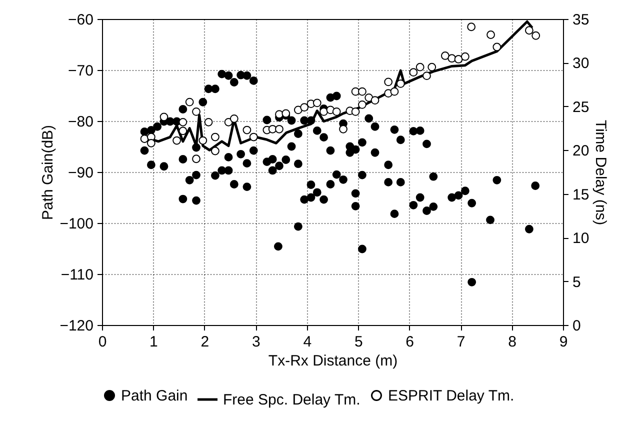 This screenshot has height=434, width=629. Describe the element at coordinates (102, 342) in the screenshot. I see `x-tick-label: 0` at that location.